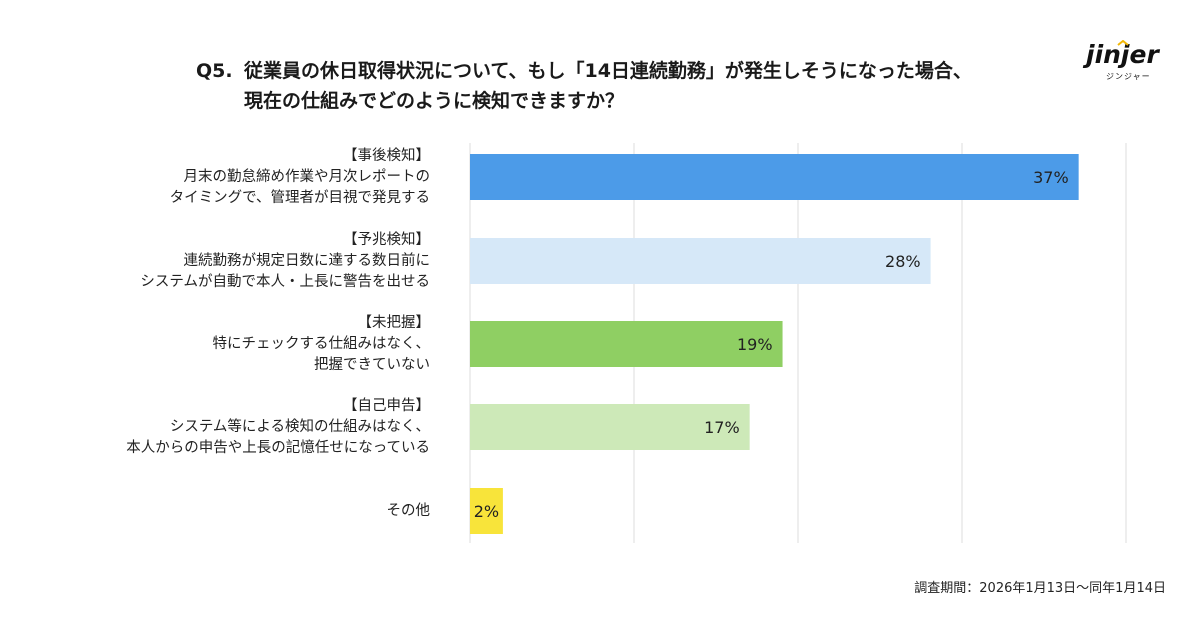 This screenshot has height=630, width=1200. Describe the element at coordinates (608, 71) in the screenshot. I see `question-text-line-1: 従業員の休日取得状況について、もし「14日連続勤務」が発生しそうになった場合、` at that location.